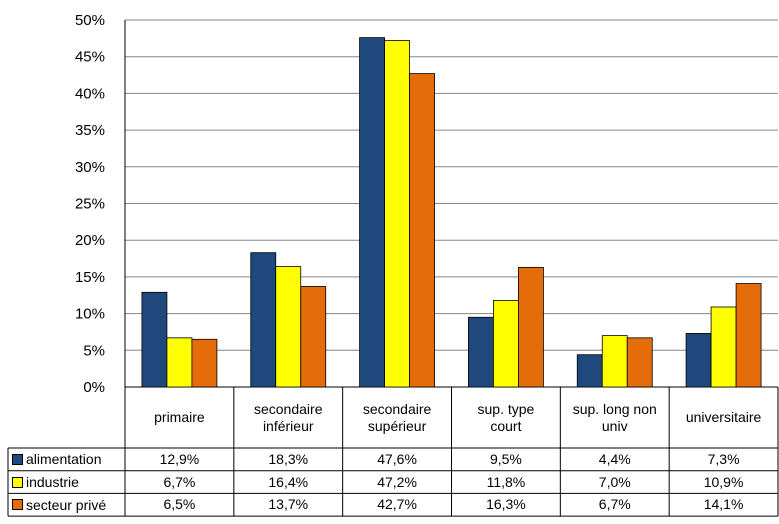  What do you see at coordinates (288, 459) in the screenshot?
I see `data-table-cell: 18,3%` at bounding box center [288, 459].